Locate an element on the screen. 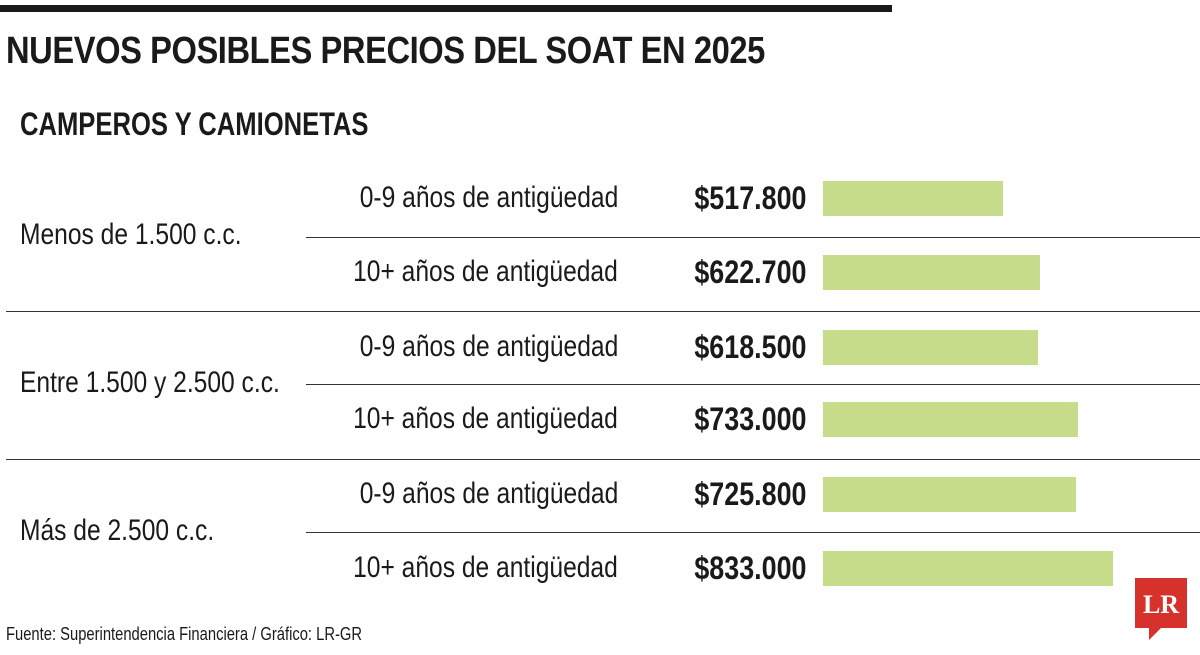 The image size is (1200, 655). value-label: $833.000 is located at coordinates (749, 568).